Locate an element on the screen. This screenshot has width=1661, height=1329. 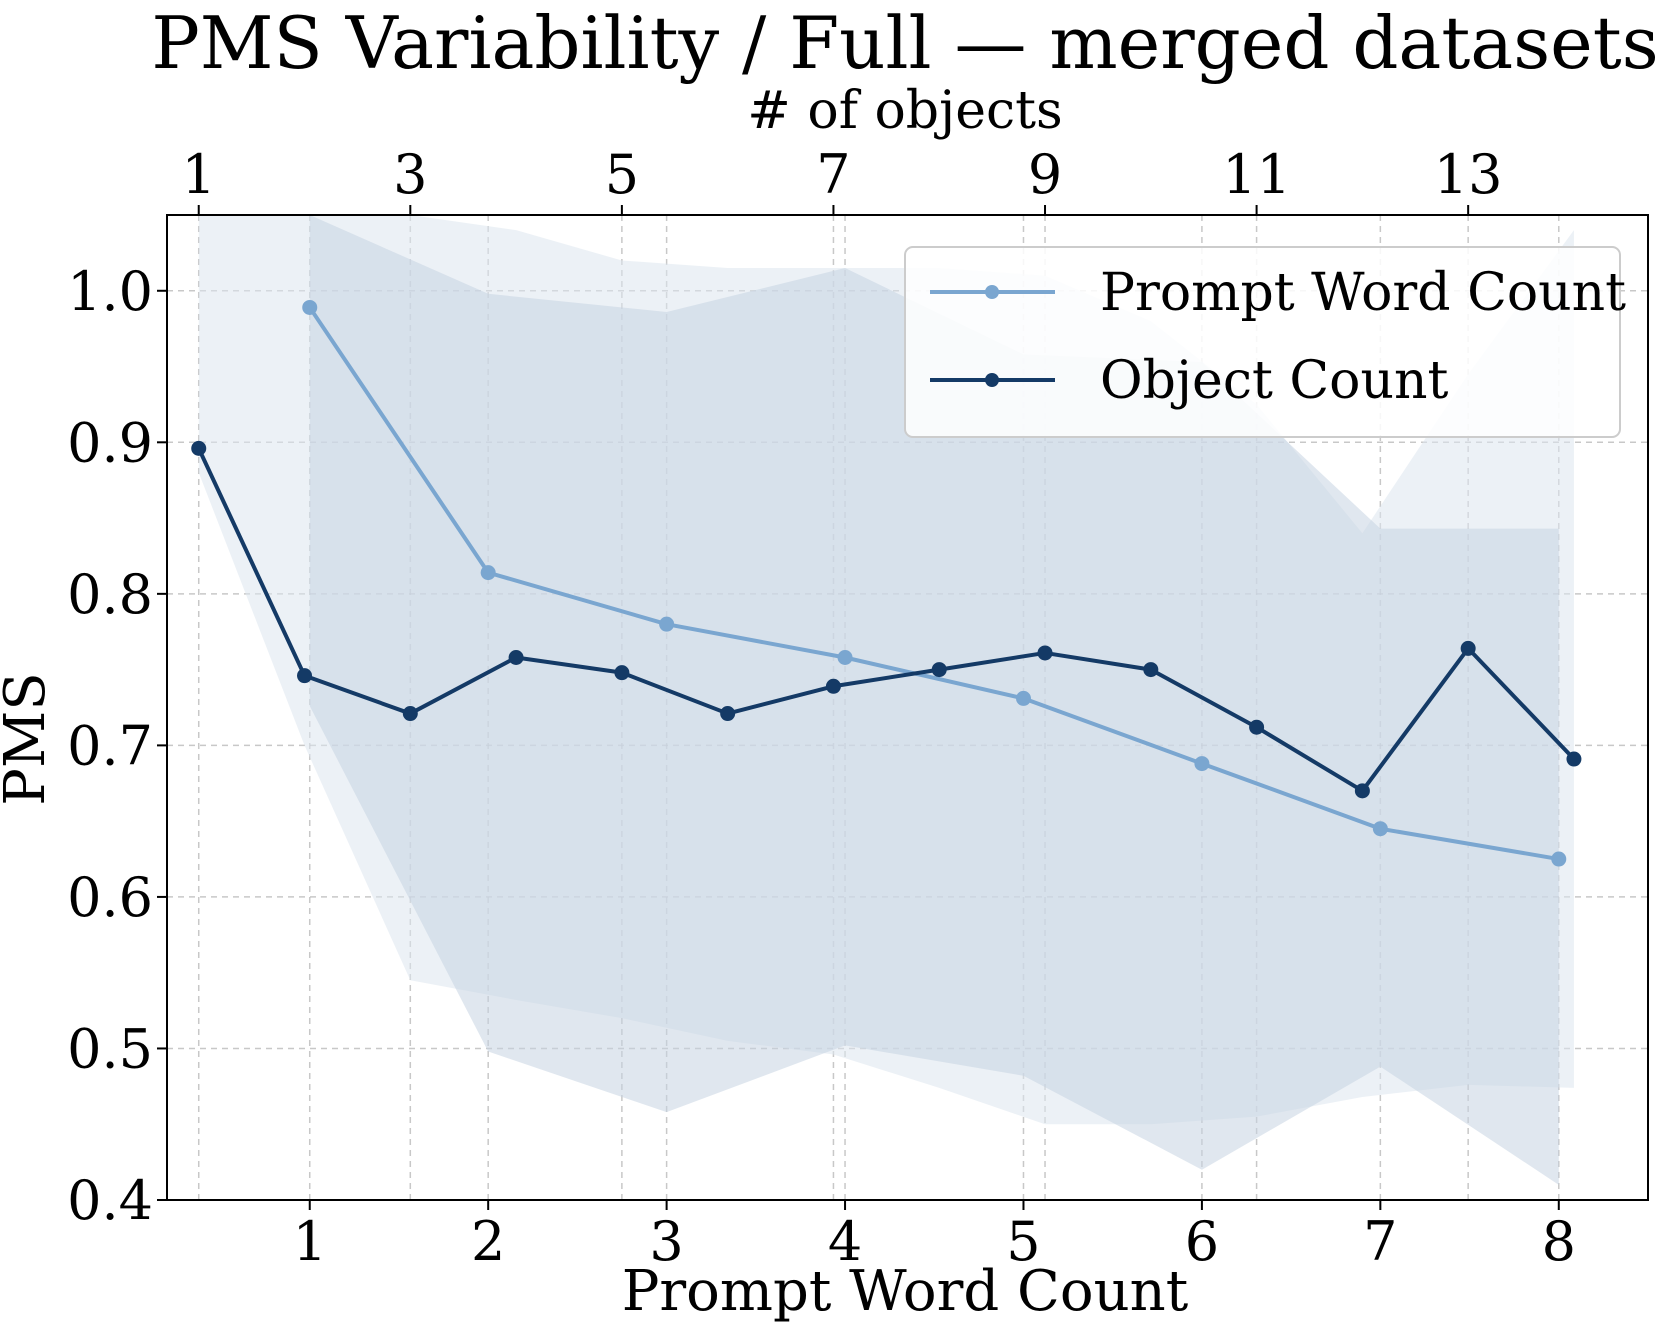
y-tick-label: 0.7 is located at coordinates (110, 745).